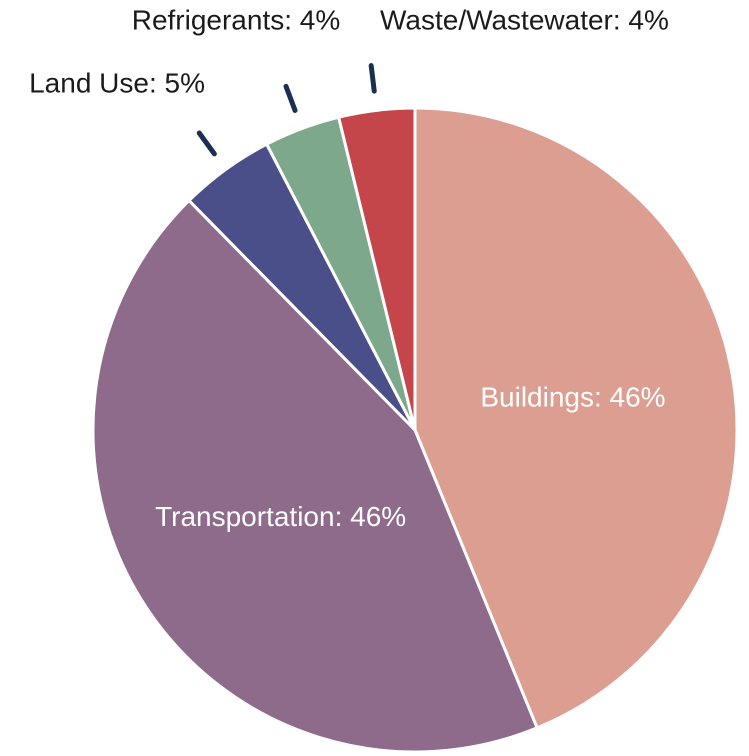 The width and height of the screenshot is (749, 756). Describe the element at coordinates (524, 19) in the screenshot. I see `slice-label: Waste/Wastewater: 4%` at that location.